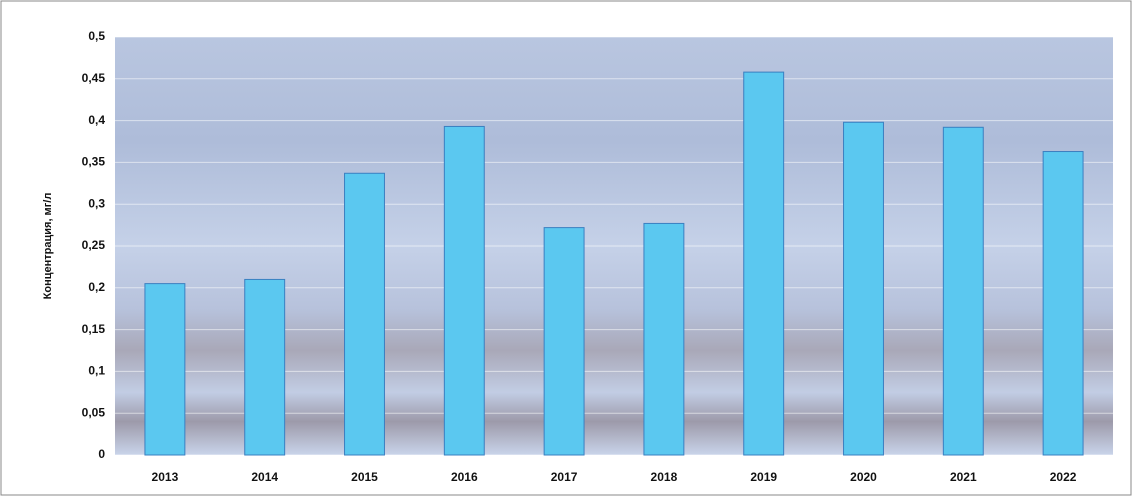 The width and height of the screenshot is (1132, 496). What do you see at coordinates (96, 36) in the screenshot?
I see `y-tick-label: 0,5` at bounding box center [96, 36].